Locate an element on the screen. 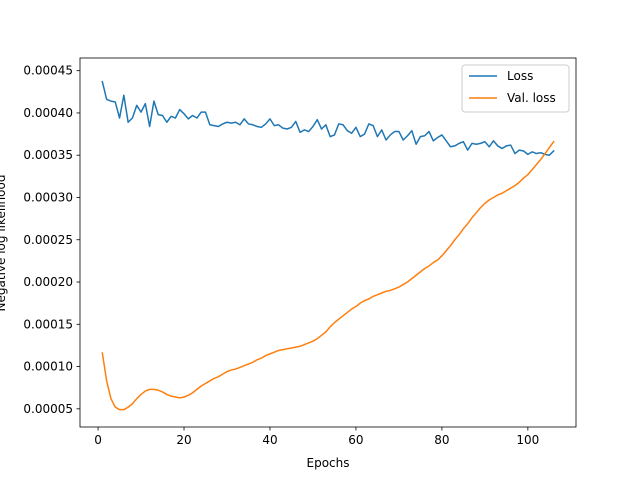  x-tick-label: 40 is located at coordinates (269, 440).